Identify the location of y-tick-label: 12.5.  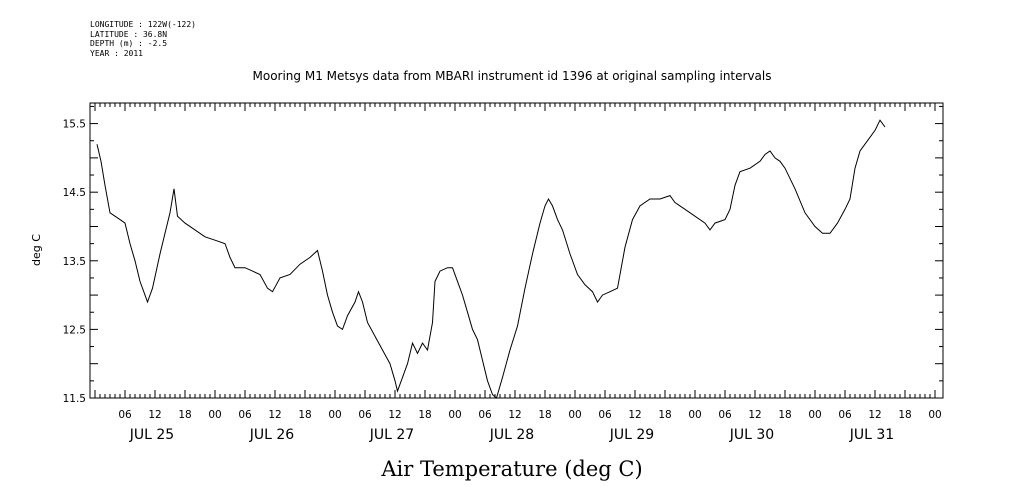
(74, 330).